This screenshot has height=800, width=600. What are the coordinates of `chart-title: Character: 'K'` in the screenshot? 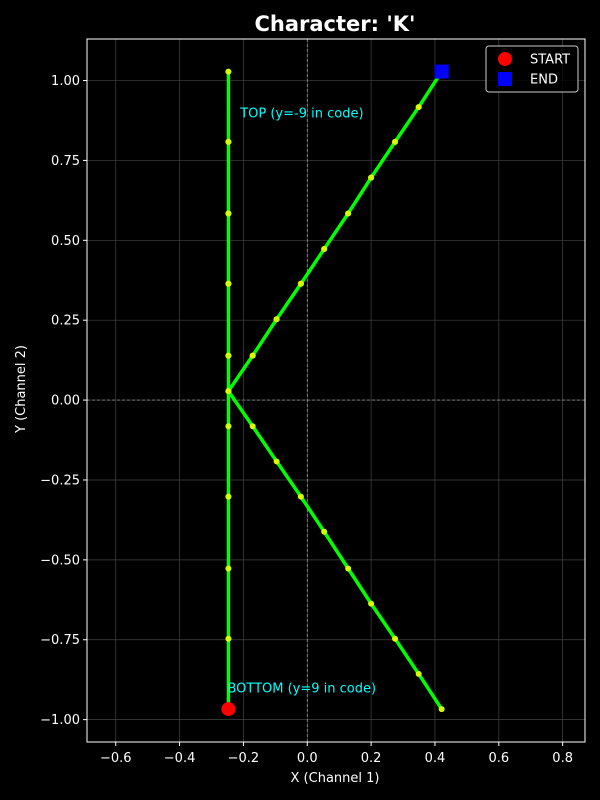 It's located at (335, 24).